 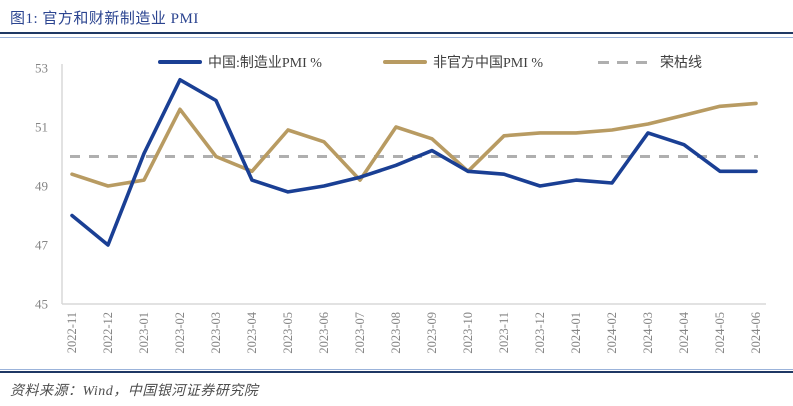 What do you see at coordinates (360, 333) in the screenshot?
I see `x-axis-label: 2023-07` at bounding box center [360, 333].